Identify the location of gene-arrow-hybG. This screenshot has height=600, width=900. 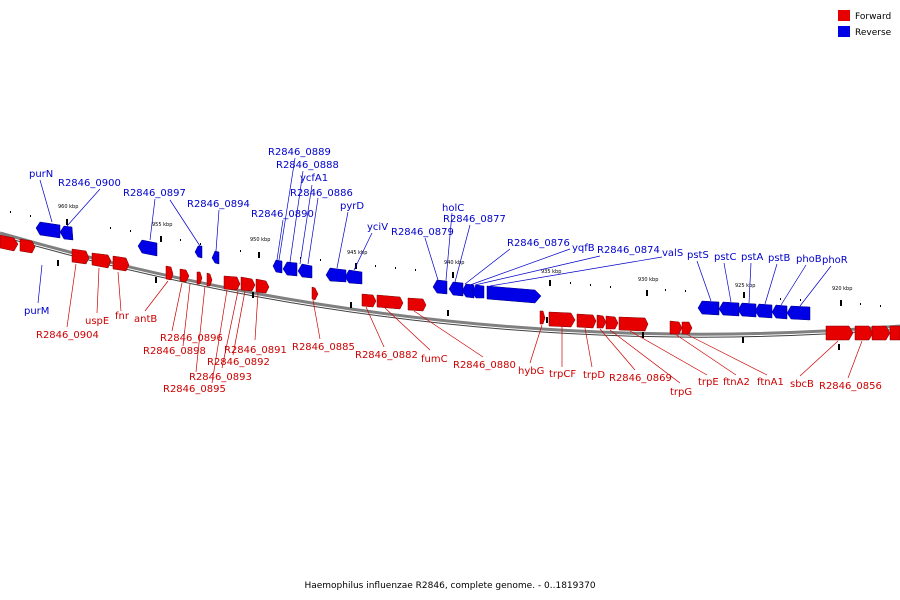
(542, 317).